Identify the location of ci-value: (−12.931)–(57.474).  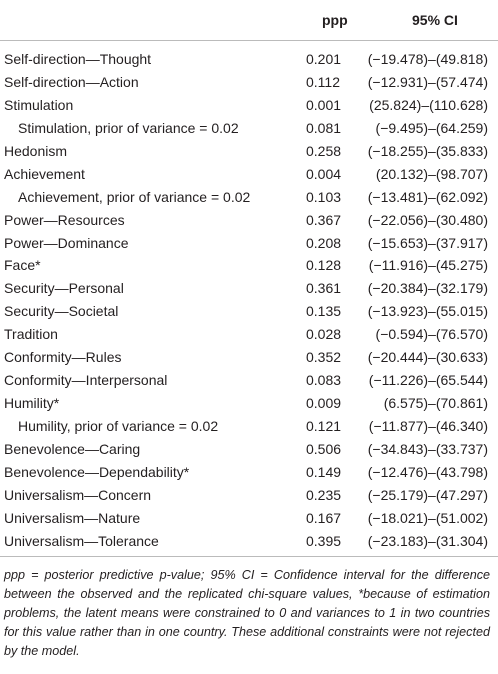
(427, 81).